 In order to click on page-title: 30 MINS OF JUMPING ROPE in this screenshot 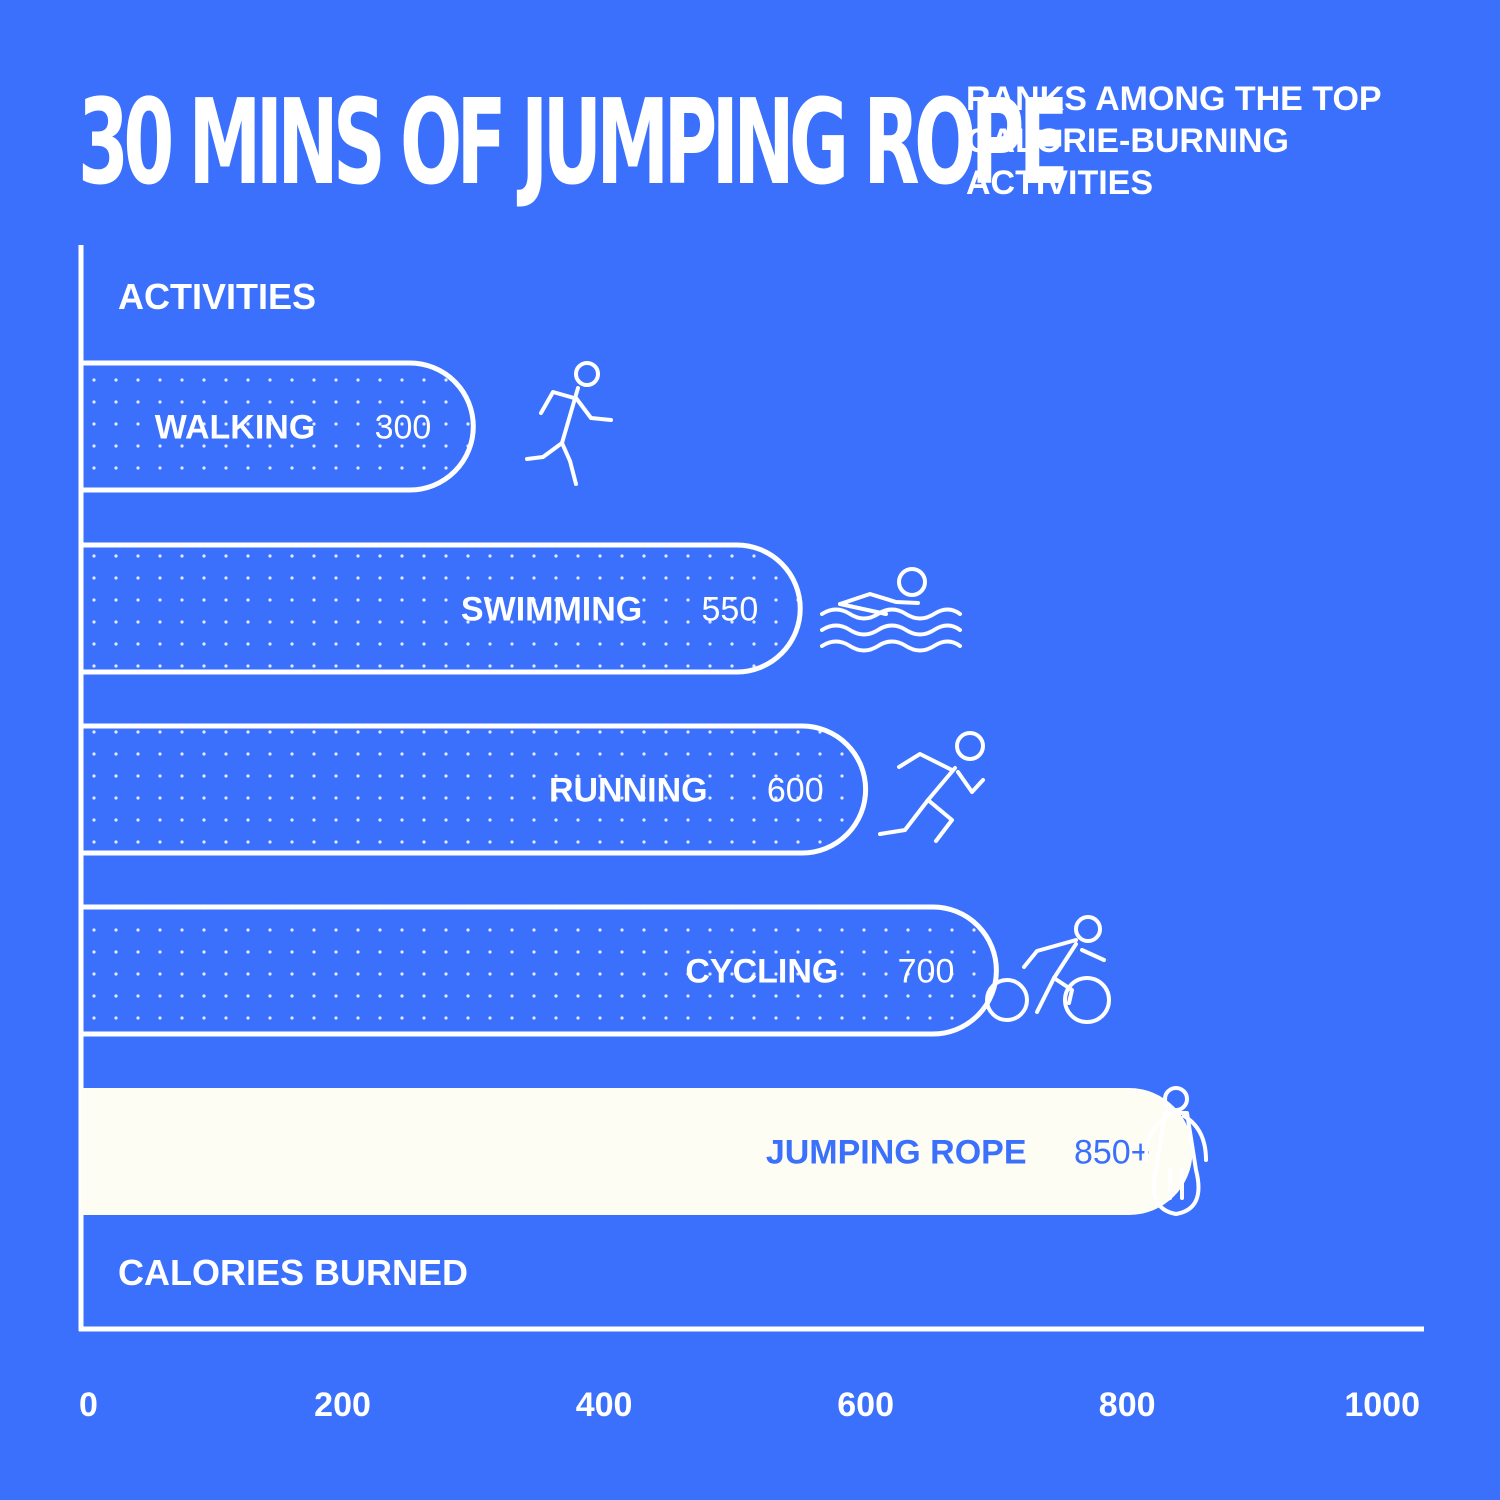, I will do `click(573, 142)`.